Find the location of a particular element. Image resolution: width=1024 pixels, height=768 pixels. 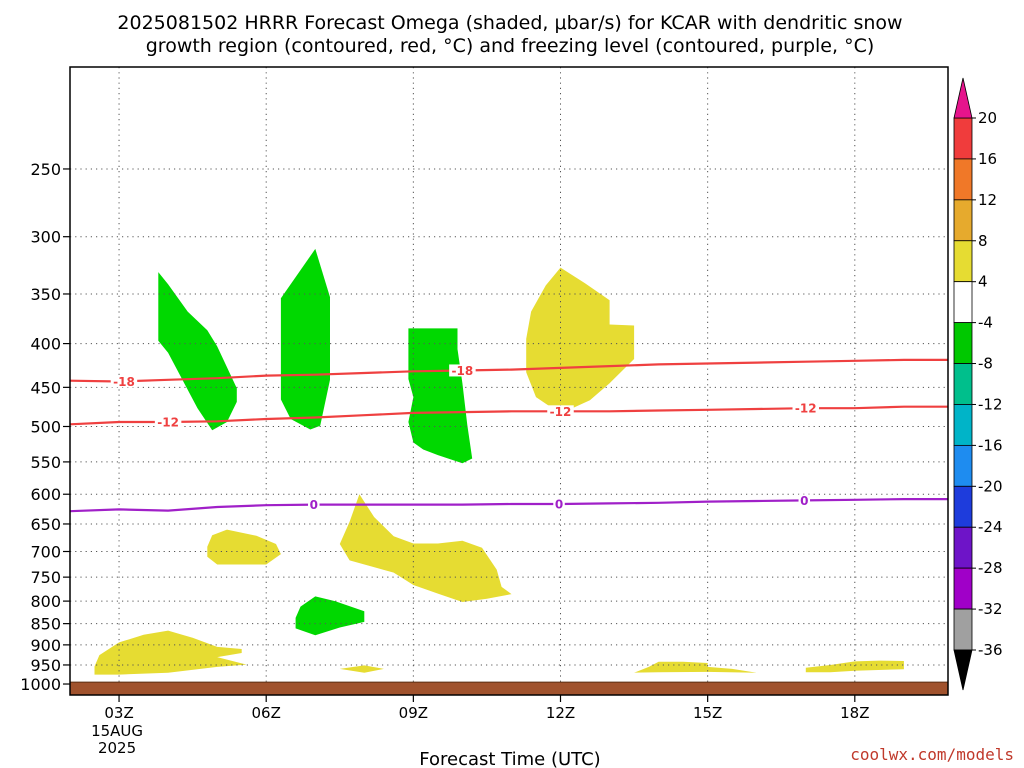

contour-label-0-1: 0 is located at coordinates (314, 505).